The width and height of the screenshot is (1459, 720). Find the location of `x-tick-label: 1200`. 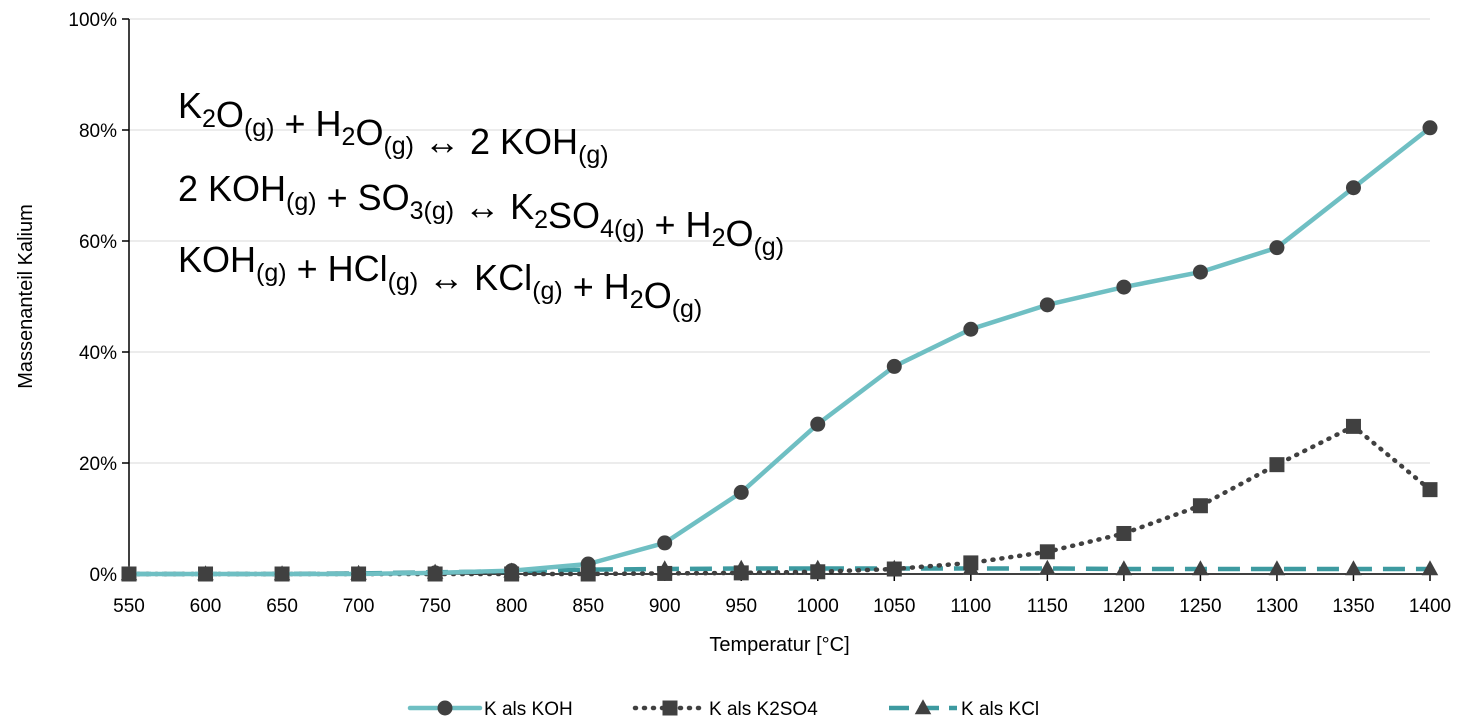

x-tick-label: 1200 is located at coordinates (1124, 606).